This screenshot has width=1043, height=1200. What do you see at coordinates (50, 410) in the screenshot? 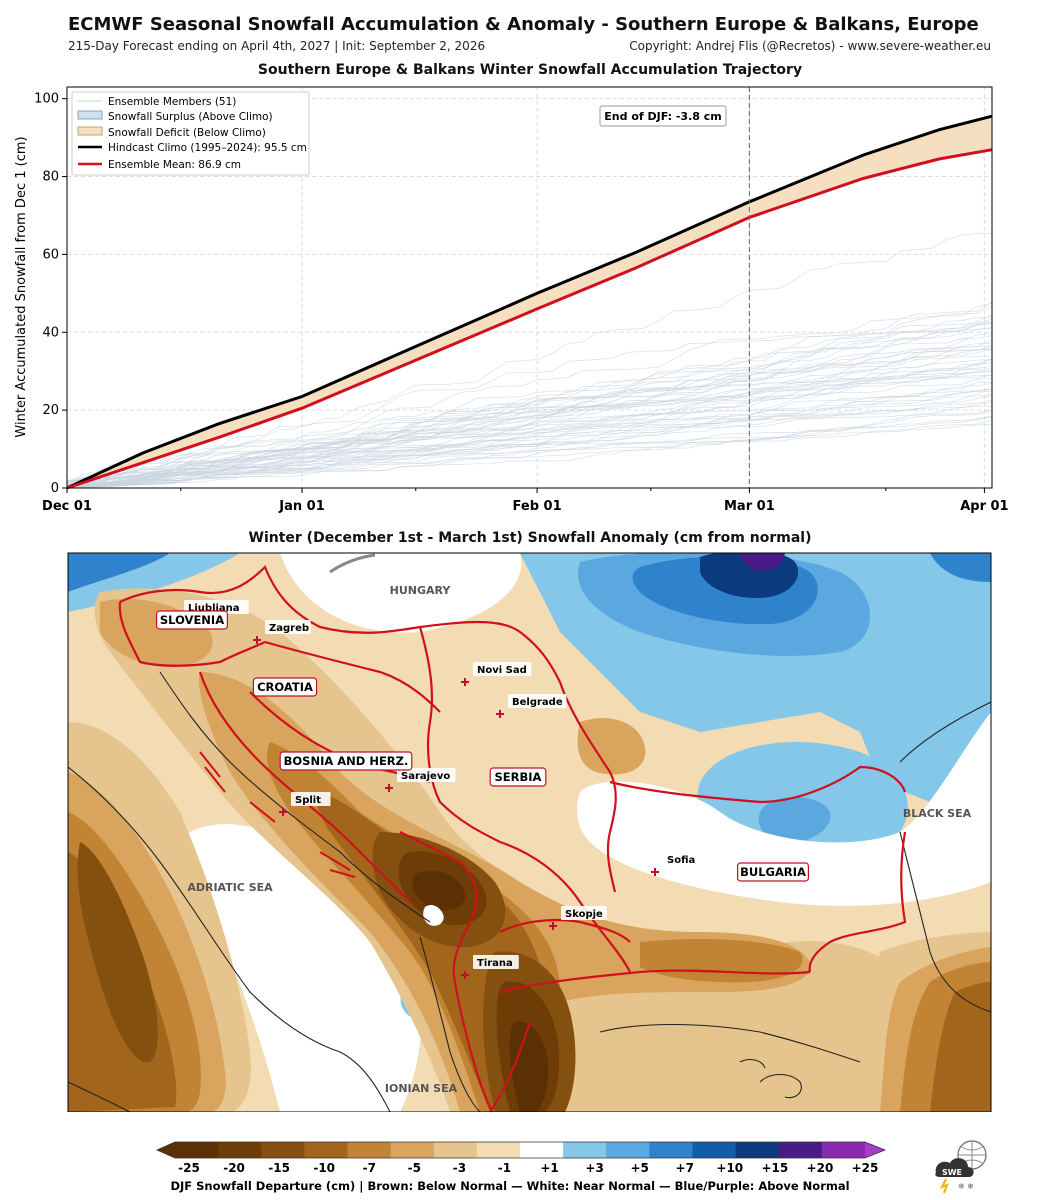
I see `y-tick-1: 20` at bounding box center [50, 410].